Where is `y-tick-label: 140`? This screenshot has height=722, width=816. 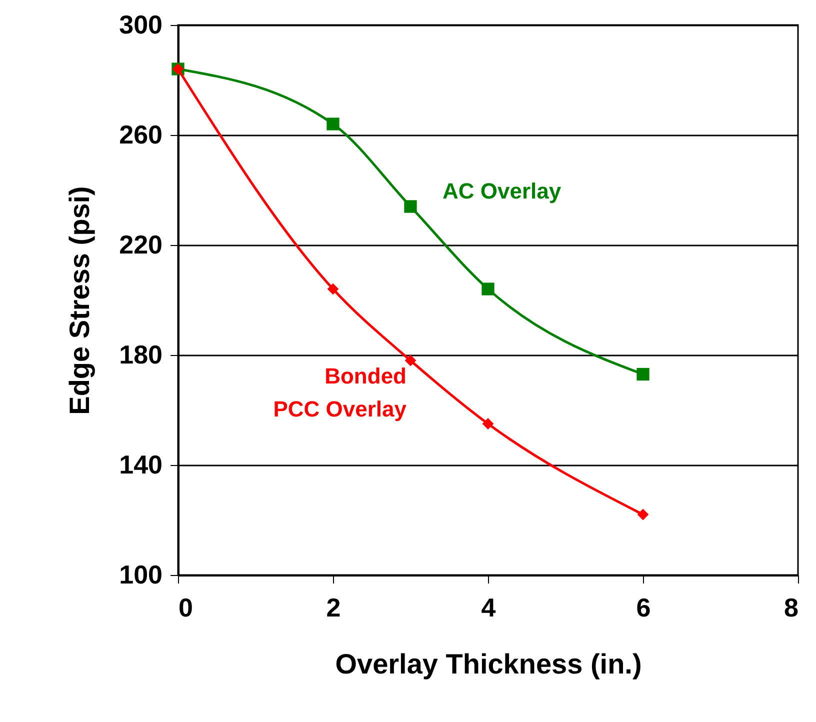
y-tick-label: 140 is located at coordinates (140, 465).